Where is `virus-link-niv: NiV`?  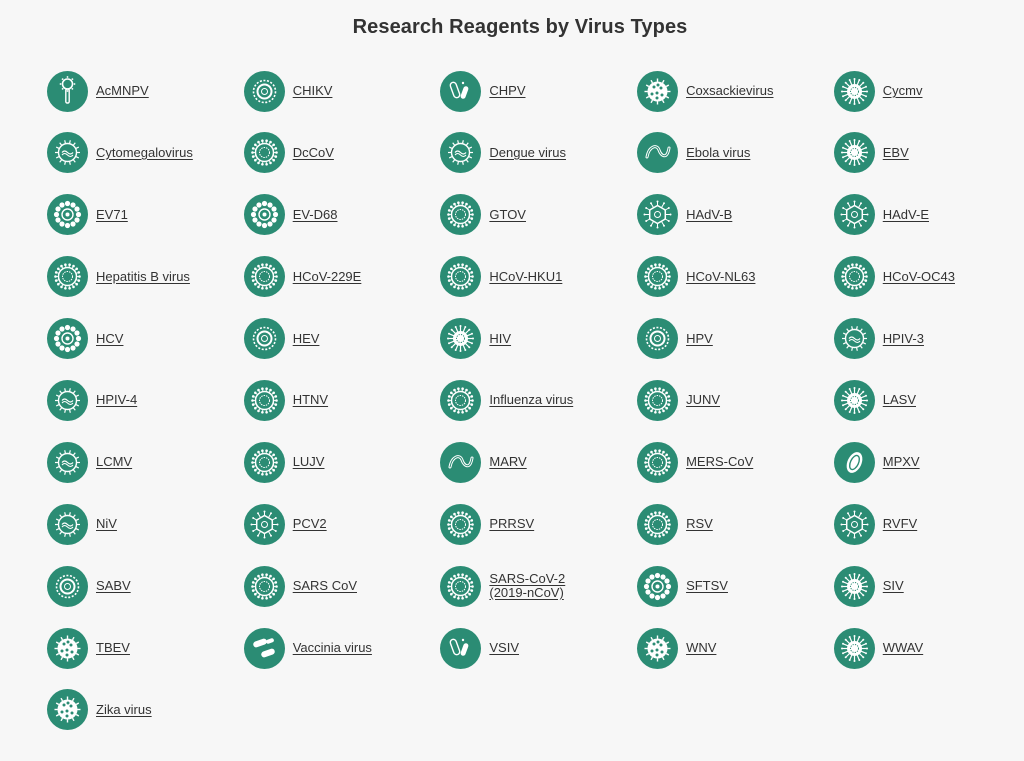 virus-link-niv: NiV is located at coordinates (145, 524).